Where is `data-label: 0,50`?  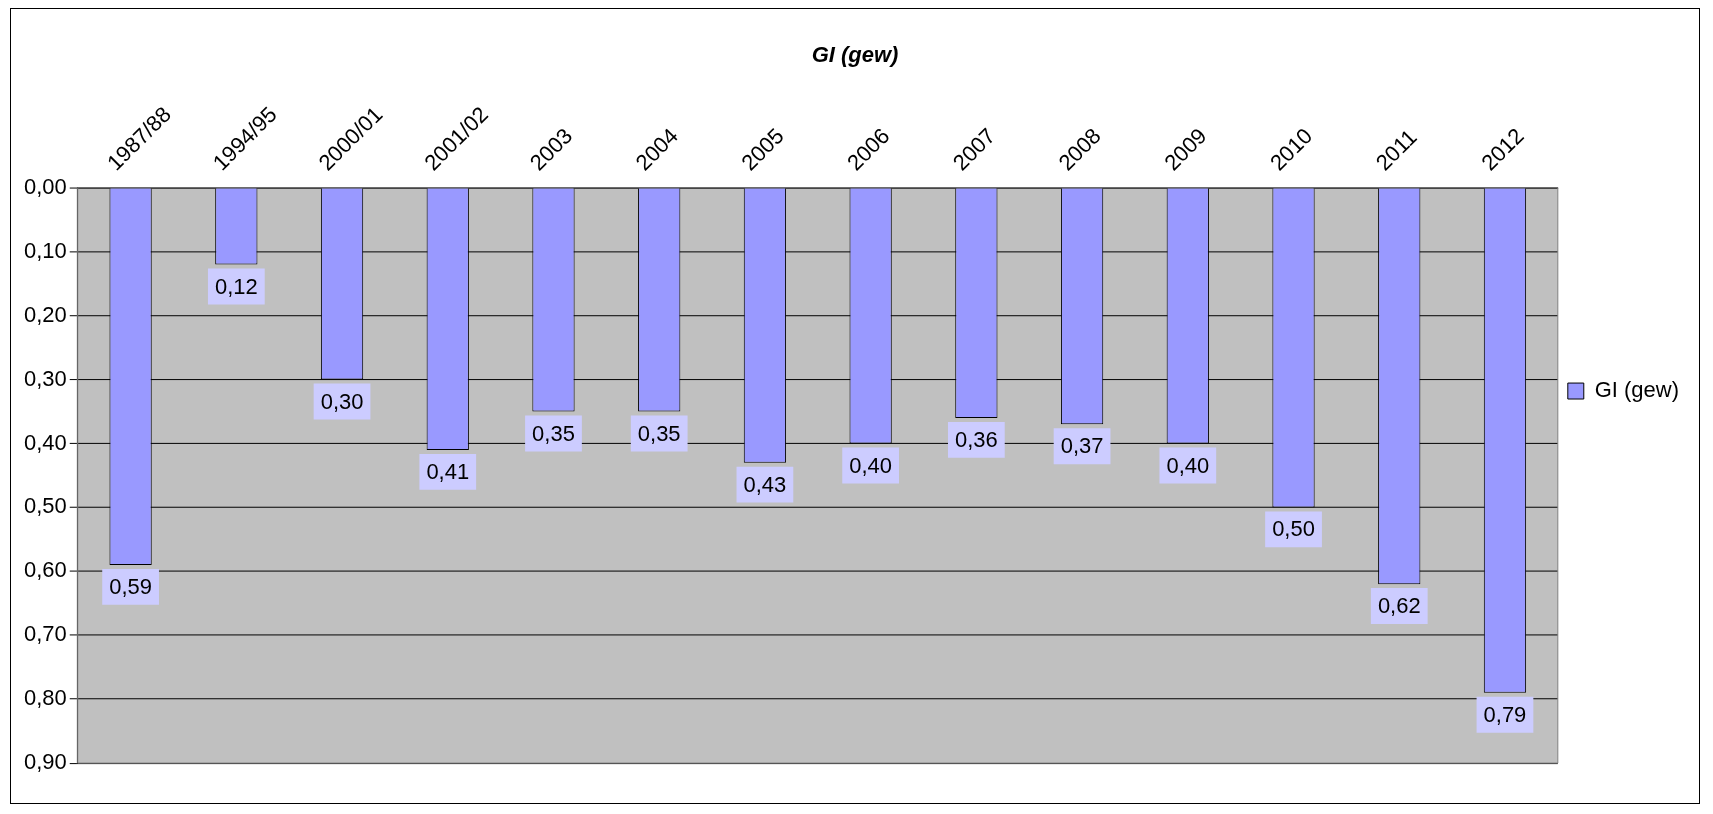
data-label: 0,50 is located at coordinates (1293, 529).